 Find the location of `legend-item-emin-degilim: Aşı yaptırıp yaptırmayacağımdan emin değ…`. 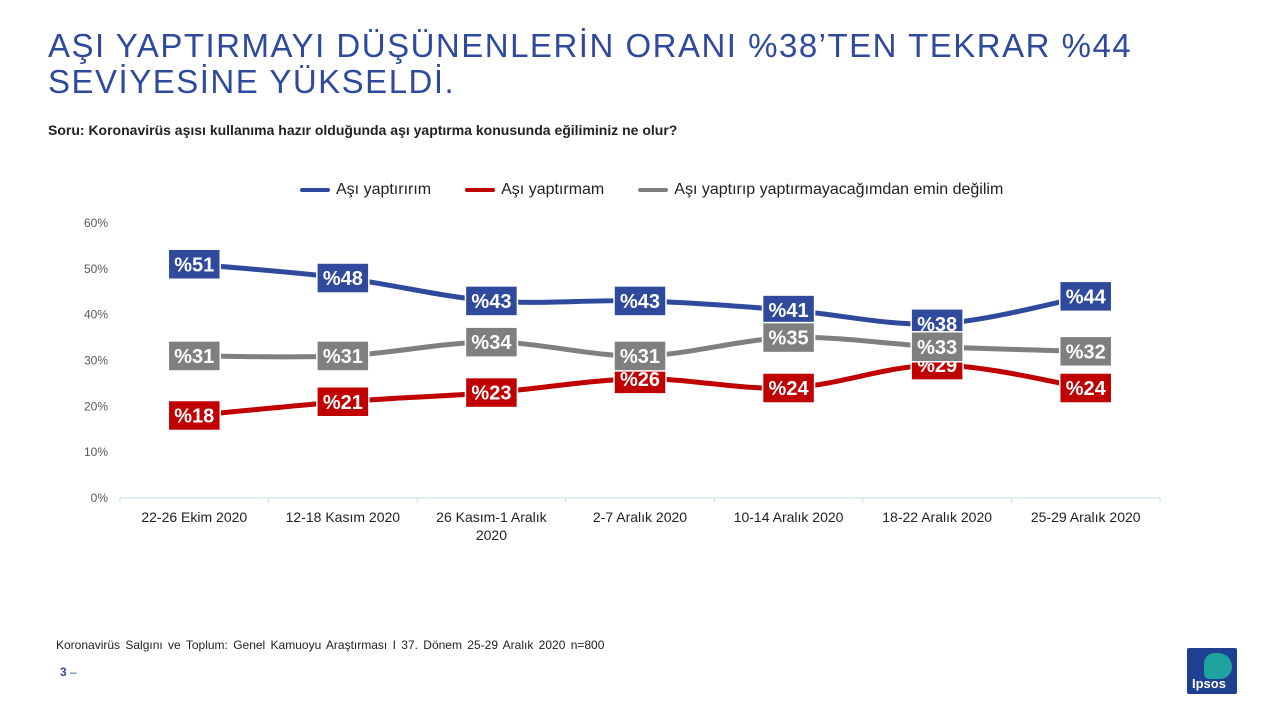

legend-item-emin-degilim: Aşı yaptırıp yaptırmayacağımdan emin değ… is located at coordinates (820, 190).